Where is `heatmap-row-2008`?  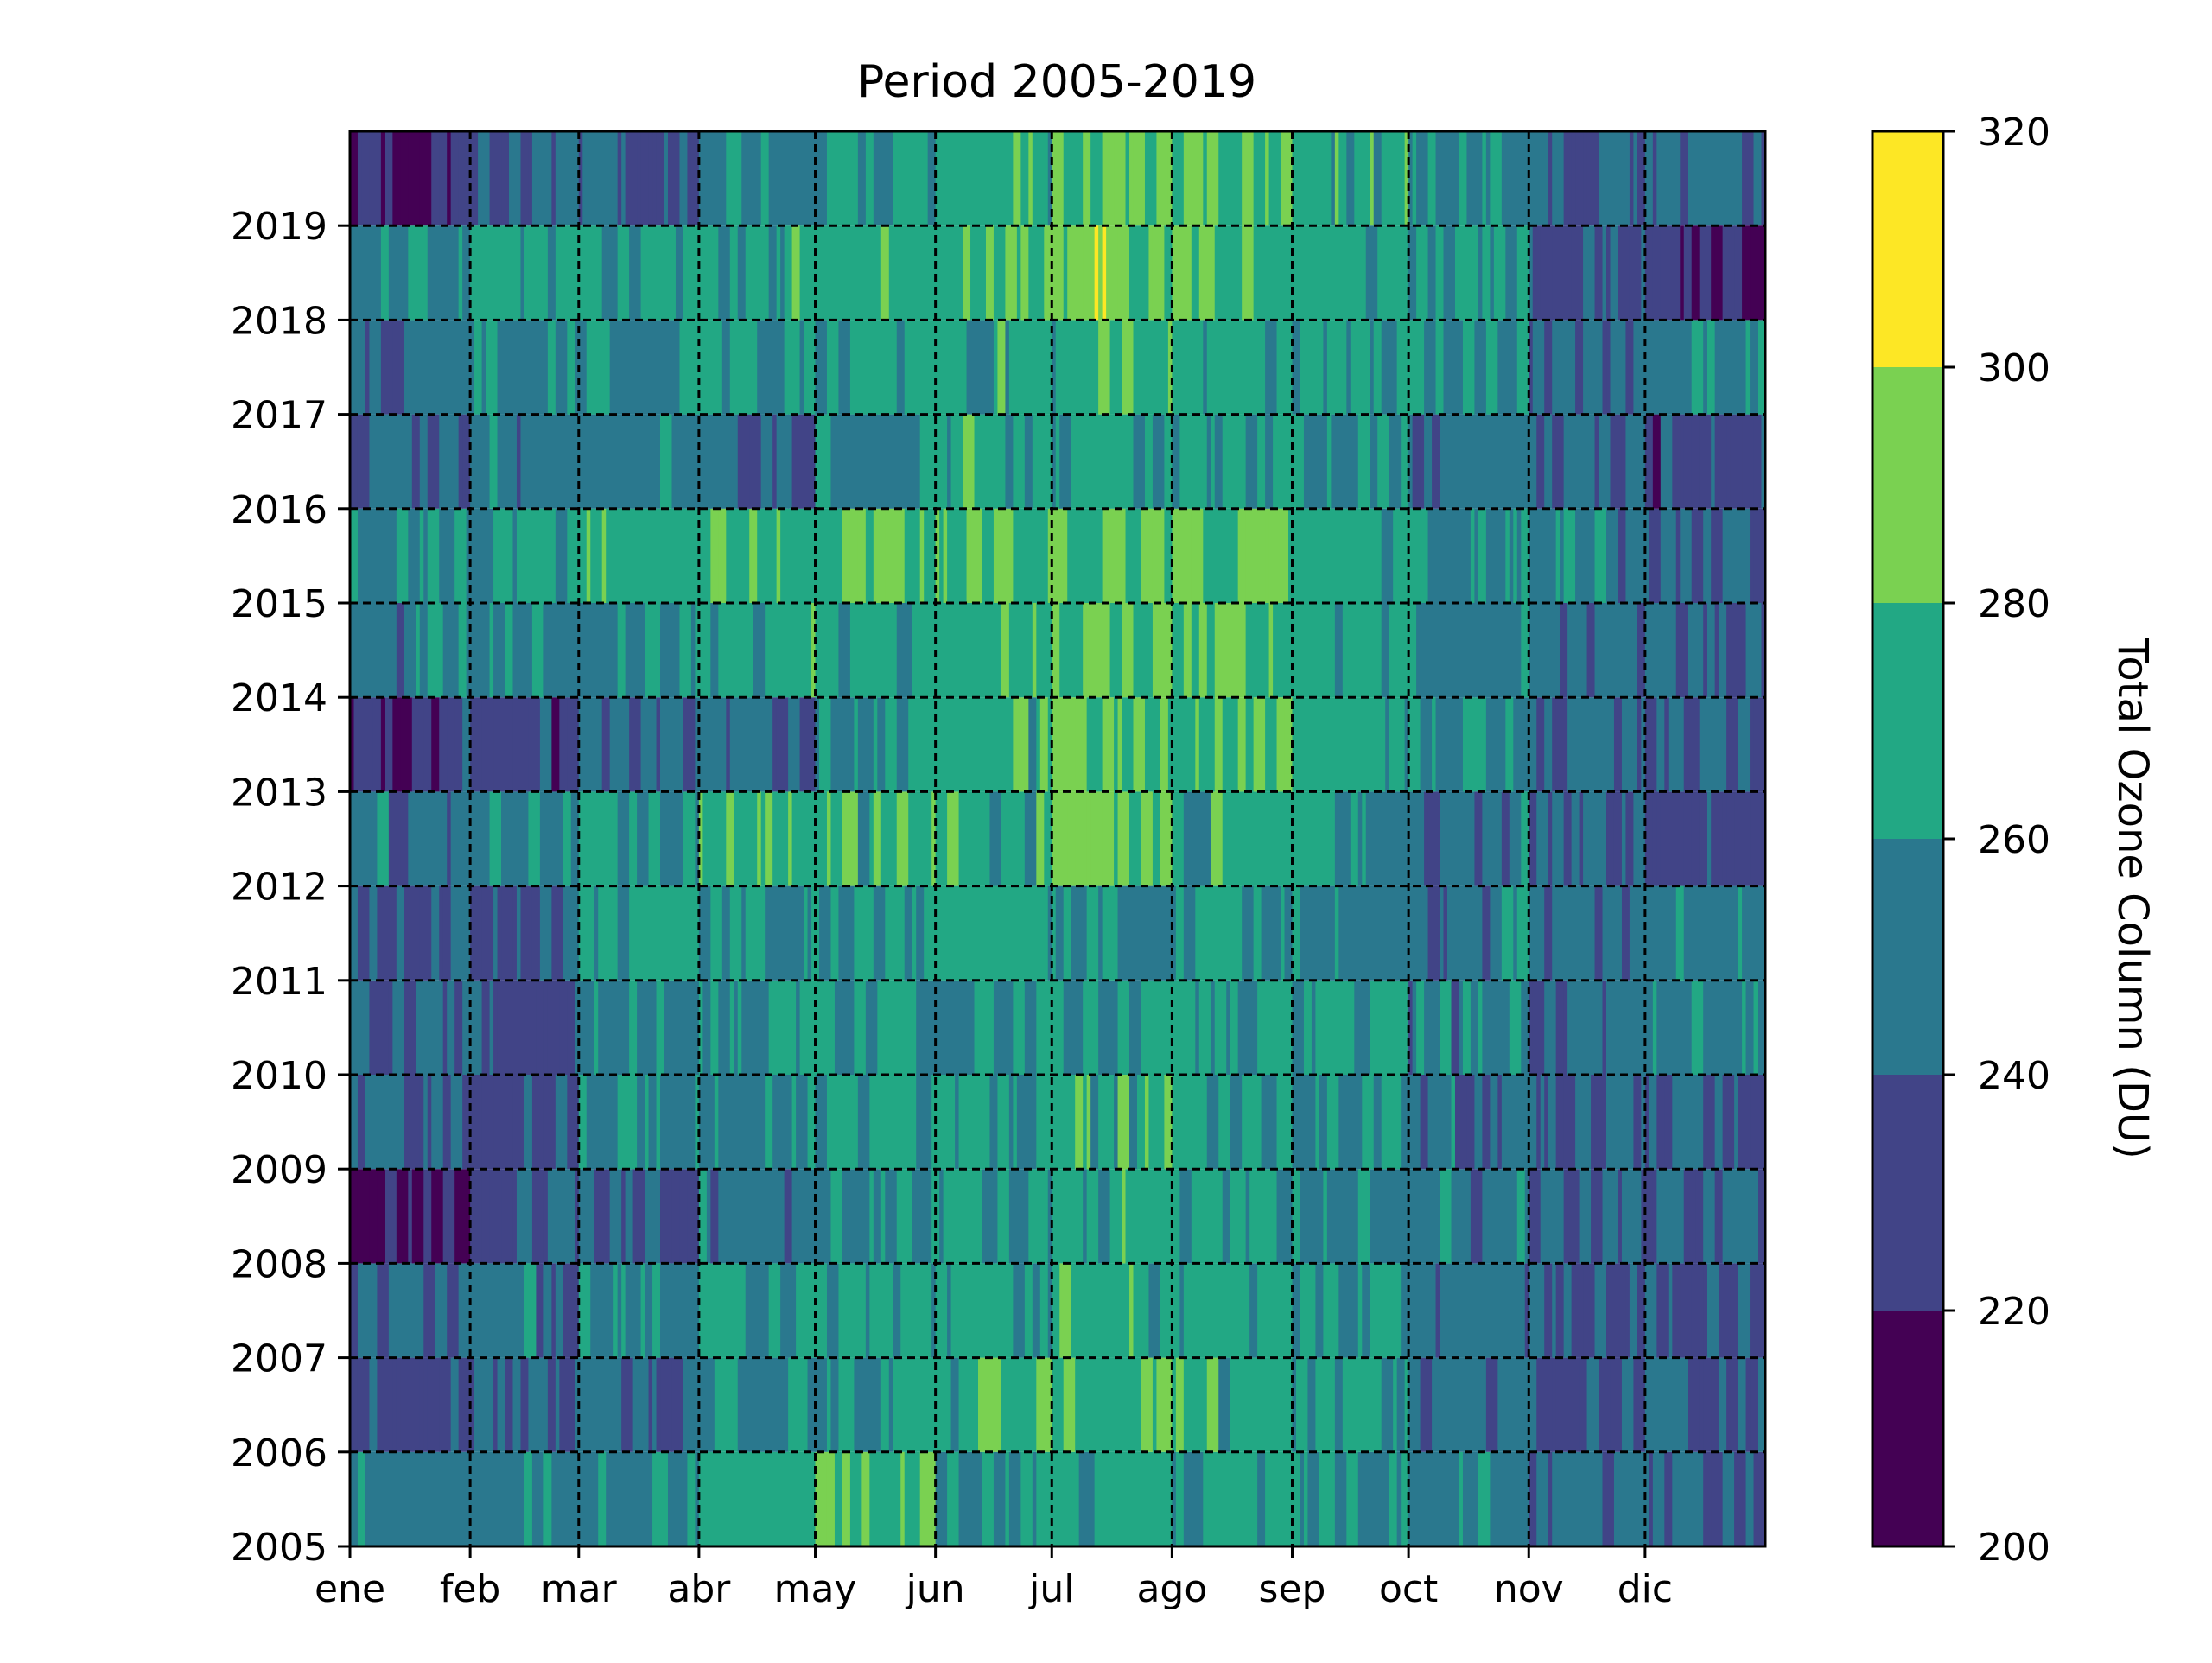
heatmap-row-2008 is located at coordinates (1058, 1217).